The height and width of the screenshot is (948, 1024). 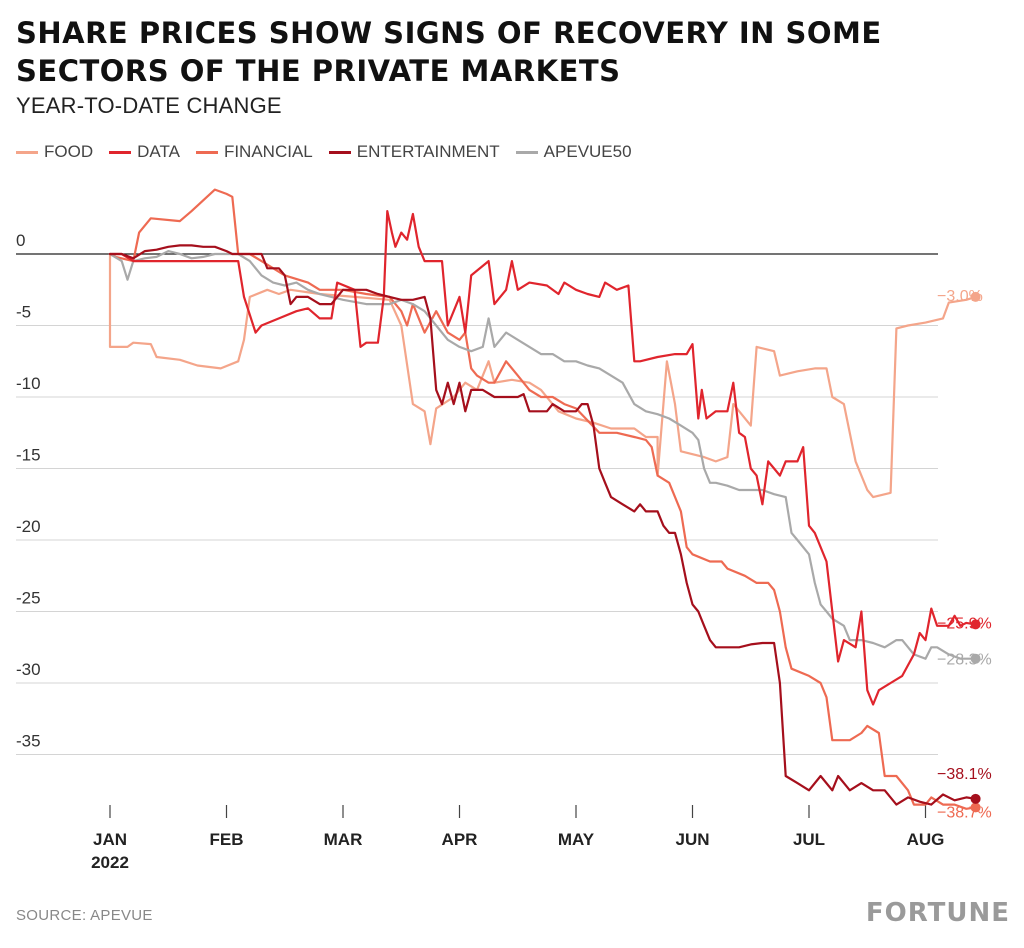 I want to click on legend-item-food: FOOD, so click(x=54, y=152).